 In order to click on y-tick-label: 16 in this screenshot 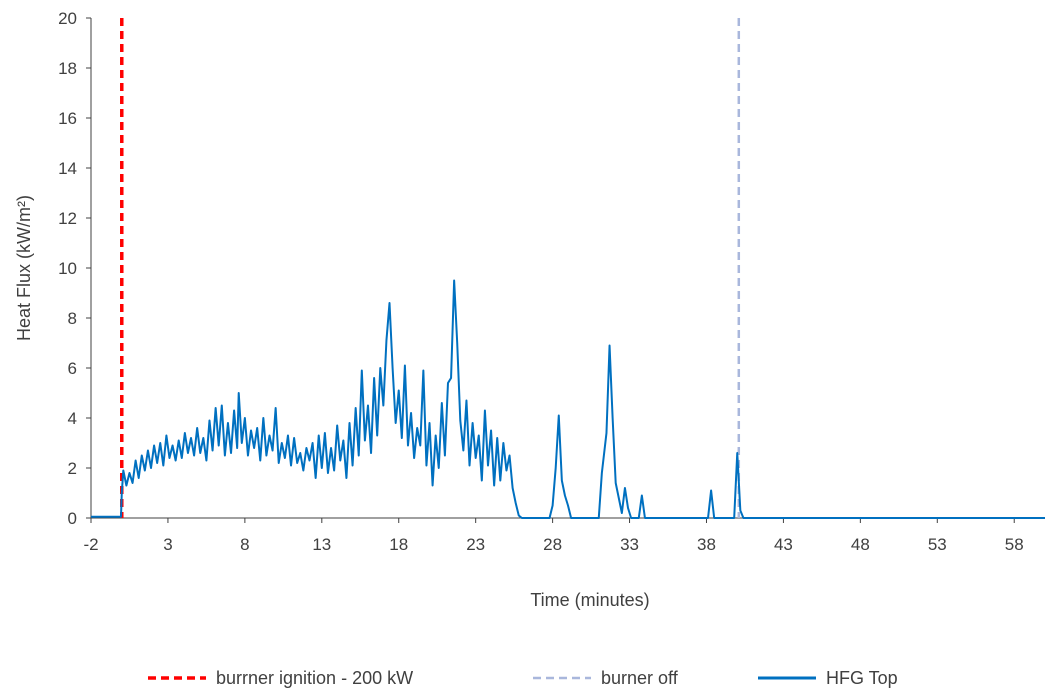, I will do `click(67, 118)`.